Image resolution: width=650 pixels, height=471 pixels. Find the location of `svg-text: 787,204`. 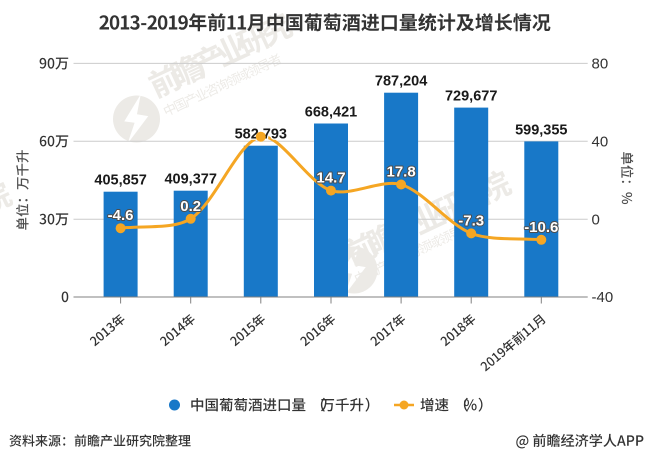

svg-text: 787,204 is located at coordinates (401, 82).